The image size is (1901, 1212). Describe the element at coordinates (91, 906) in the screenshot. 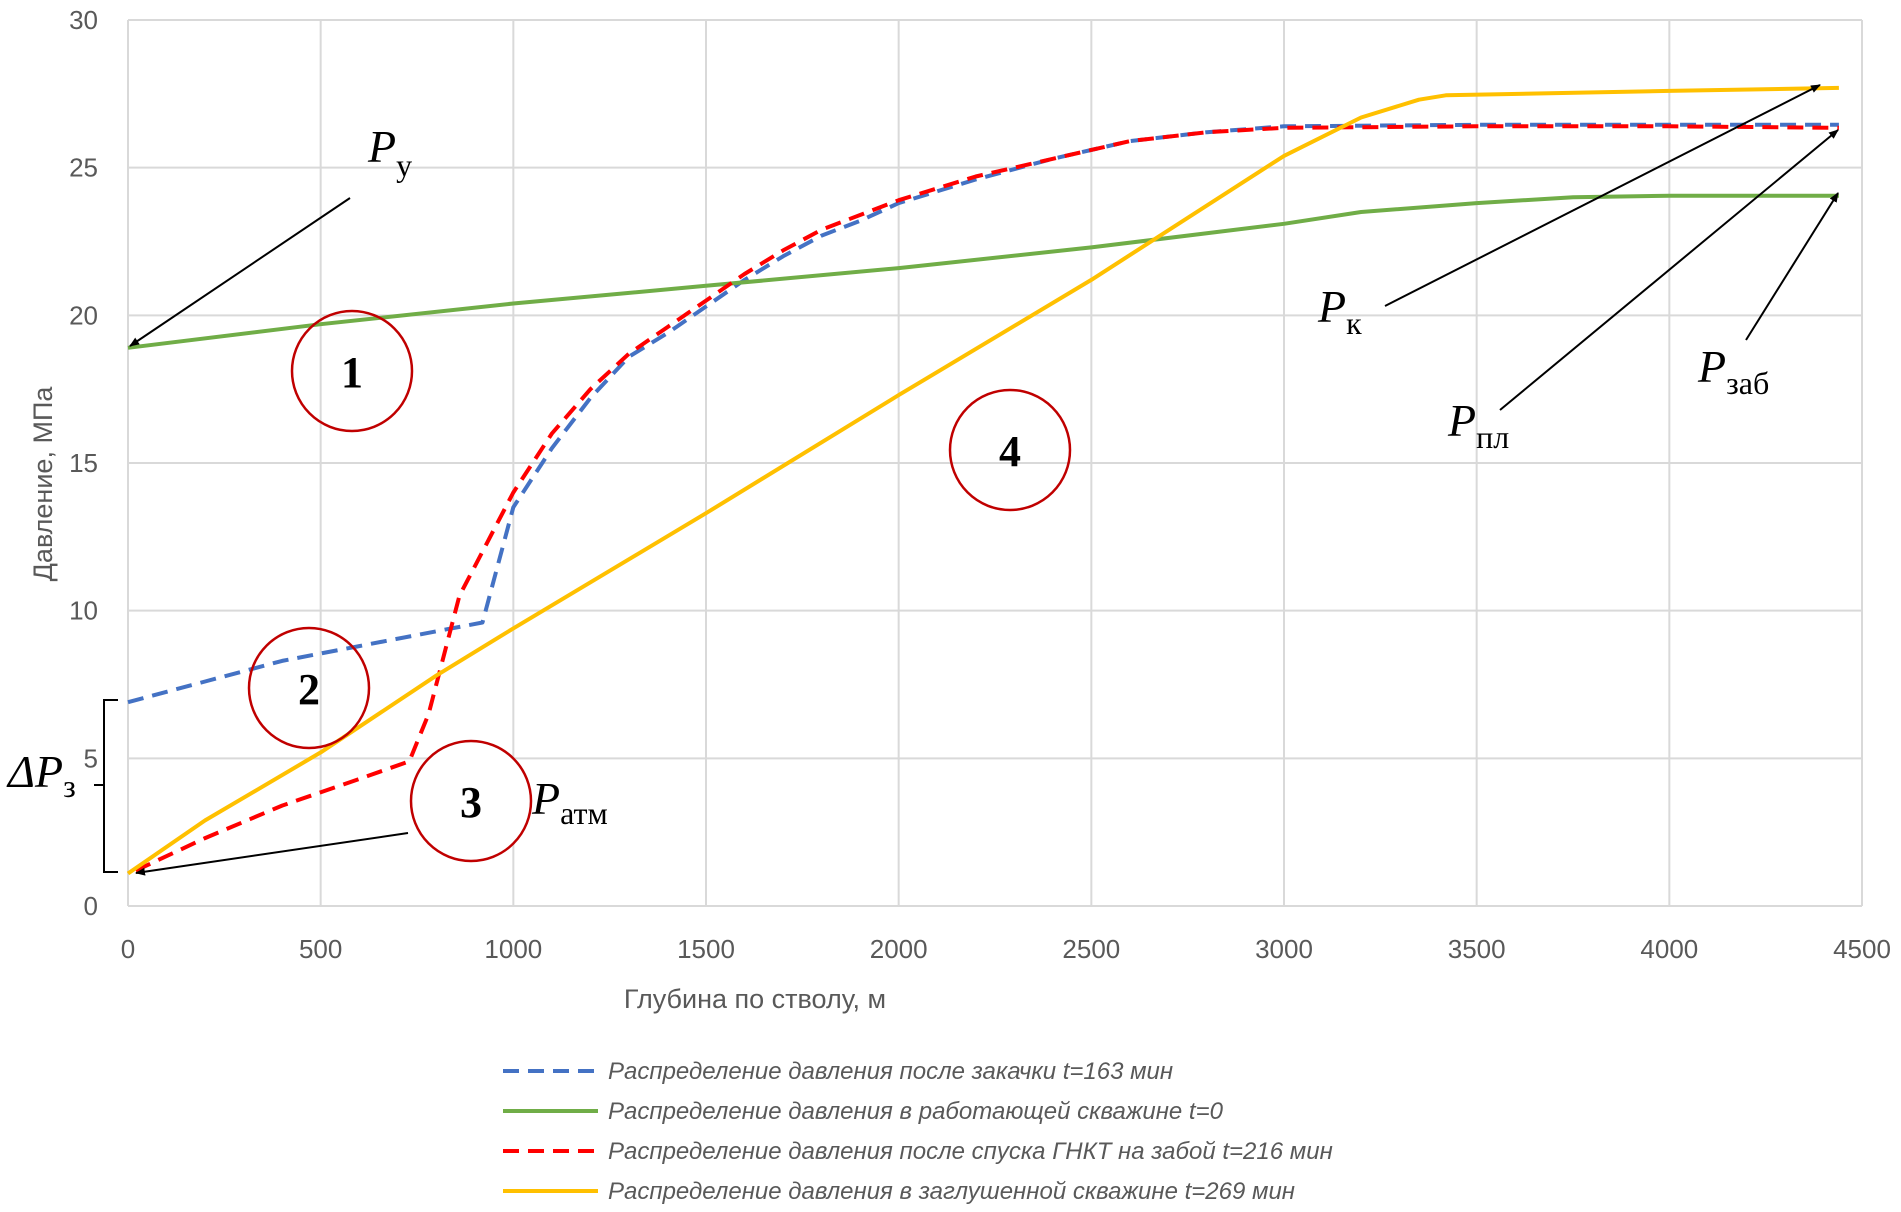

I see `y-tick-label: 0` at that location.